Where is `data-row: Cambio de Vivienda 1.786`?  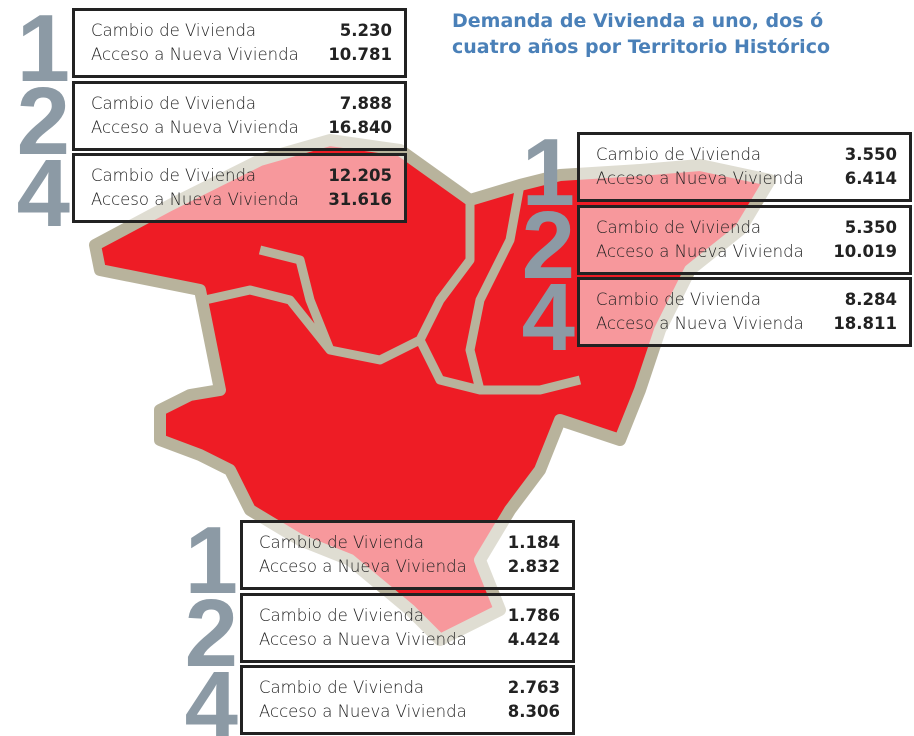
data-row: Cambio de Vivienda 1.786 is located at coordinates (409, 616).